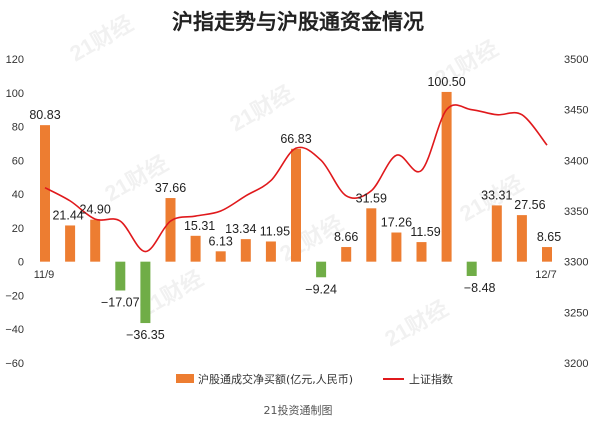 This screenshot has height=426, width=597. I want to click on bar-data-label: −9.24, so click(321, 289).